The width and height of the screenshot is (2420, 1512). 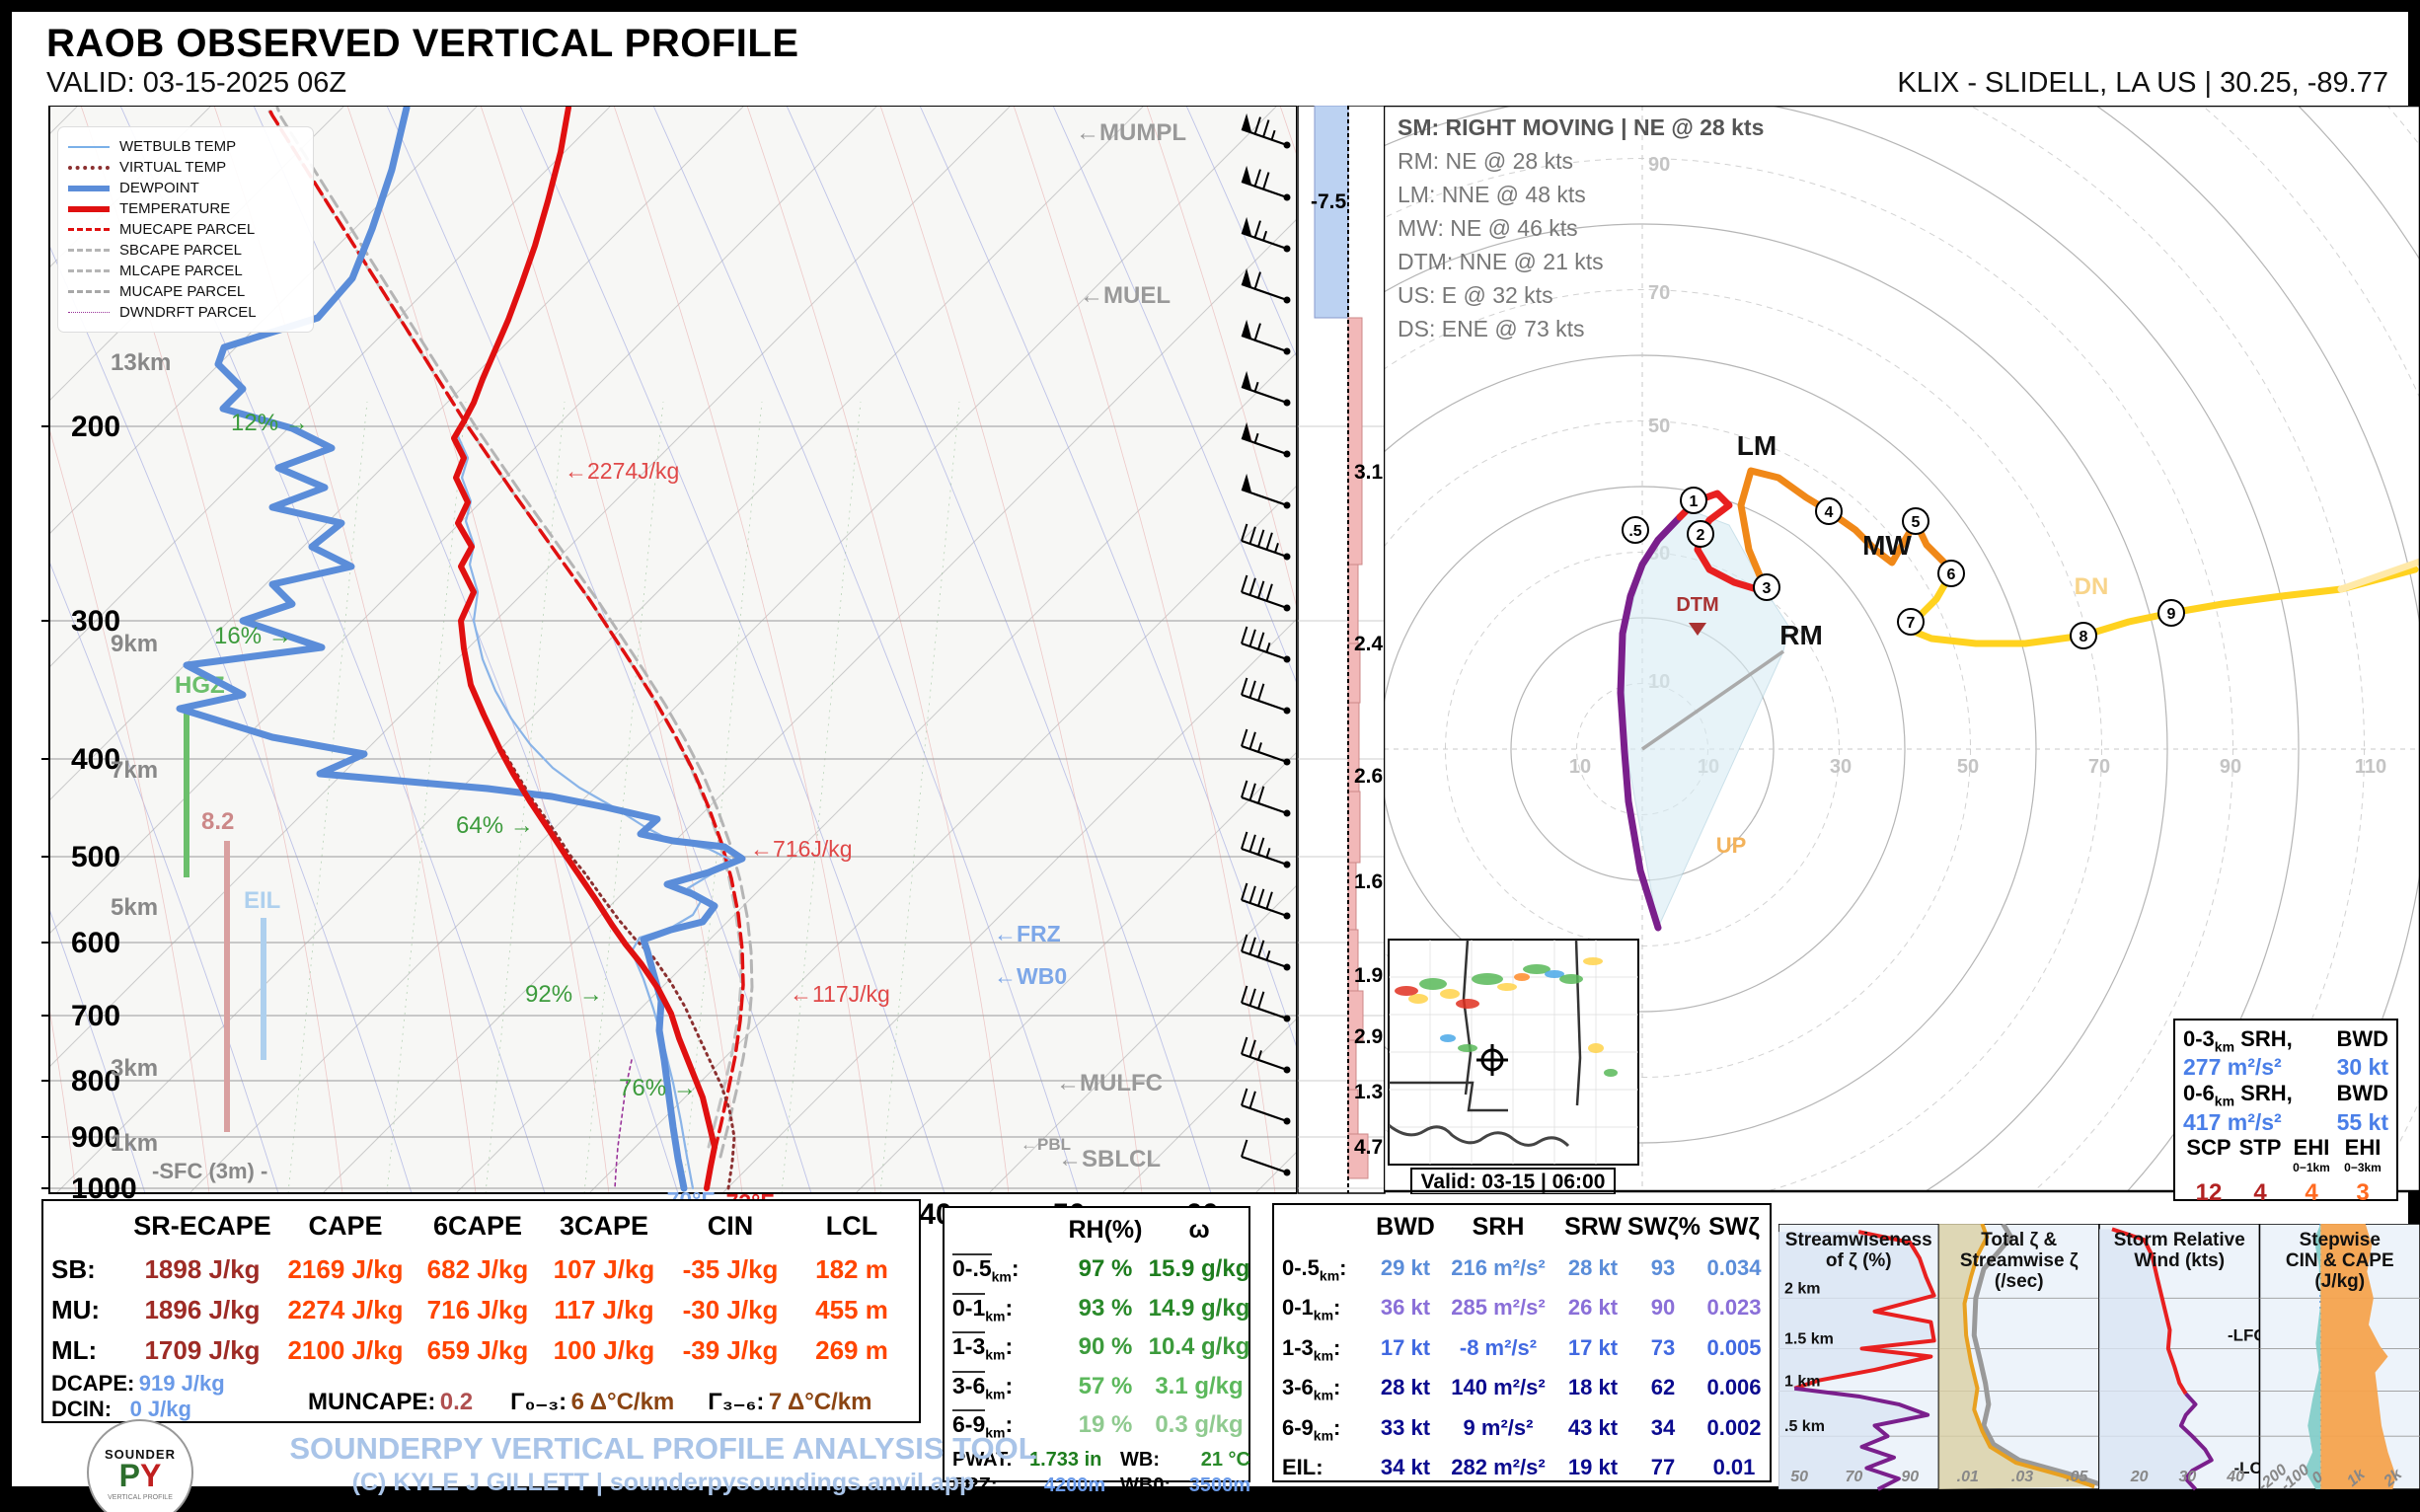 I want to click on thermo-value: 2274 J/kg, so click(x=345, y=1310).